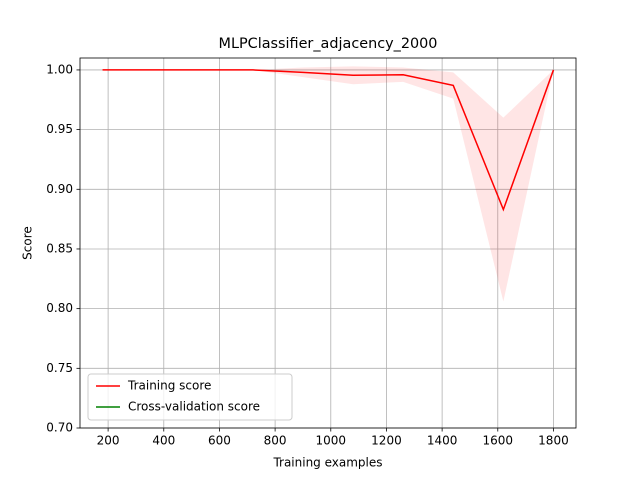 The image size is (640, 480). What do you see at coordinates (386, 441) in the screenshot?
I see `x-tick-label: 1200` at bounding box center [386, 441].